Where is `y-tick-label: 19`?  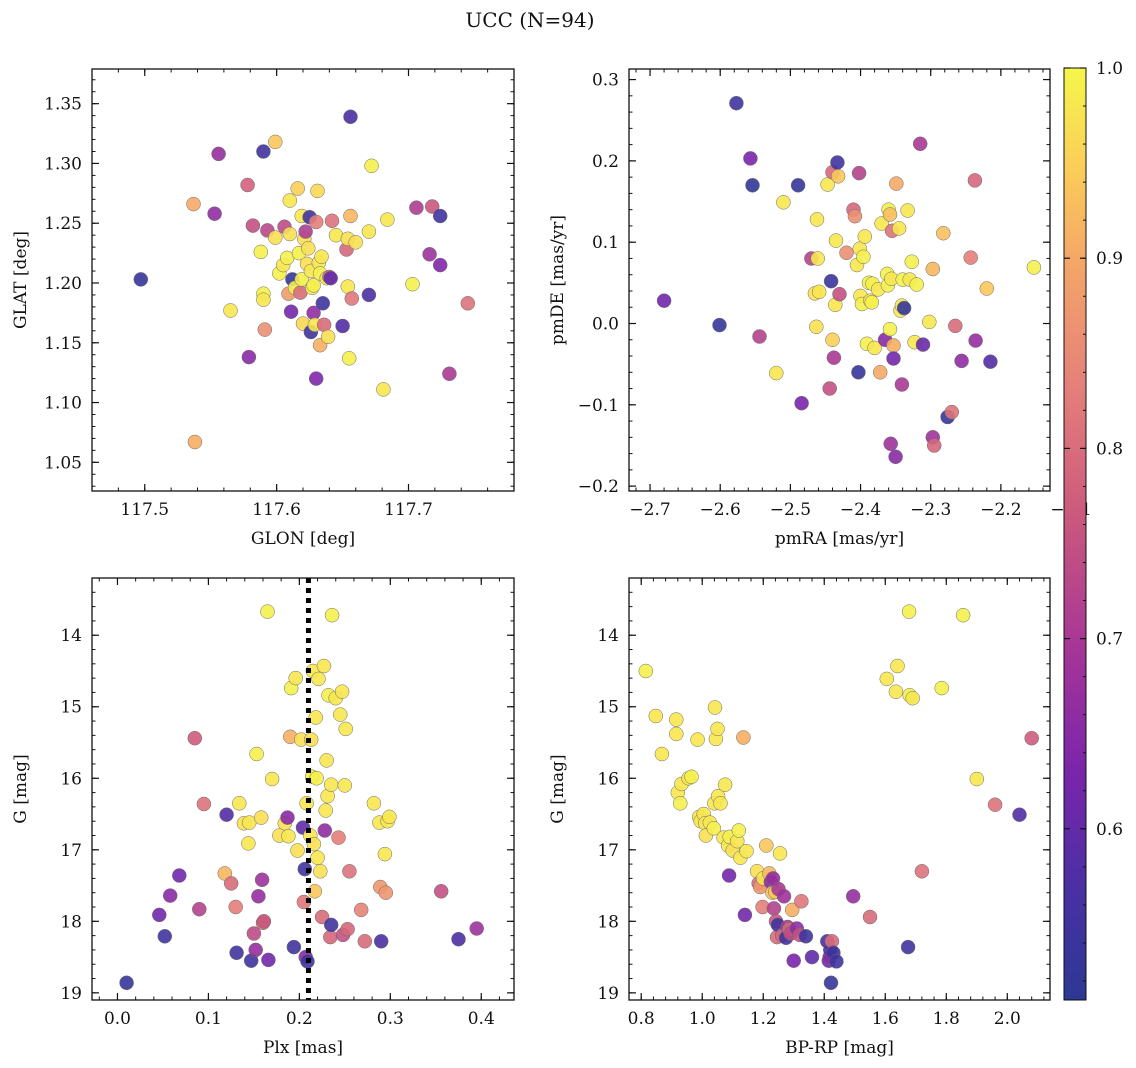
y-tick-label: 19 is located at coordinates (71, 994).